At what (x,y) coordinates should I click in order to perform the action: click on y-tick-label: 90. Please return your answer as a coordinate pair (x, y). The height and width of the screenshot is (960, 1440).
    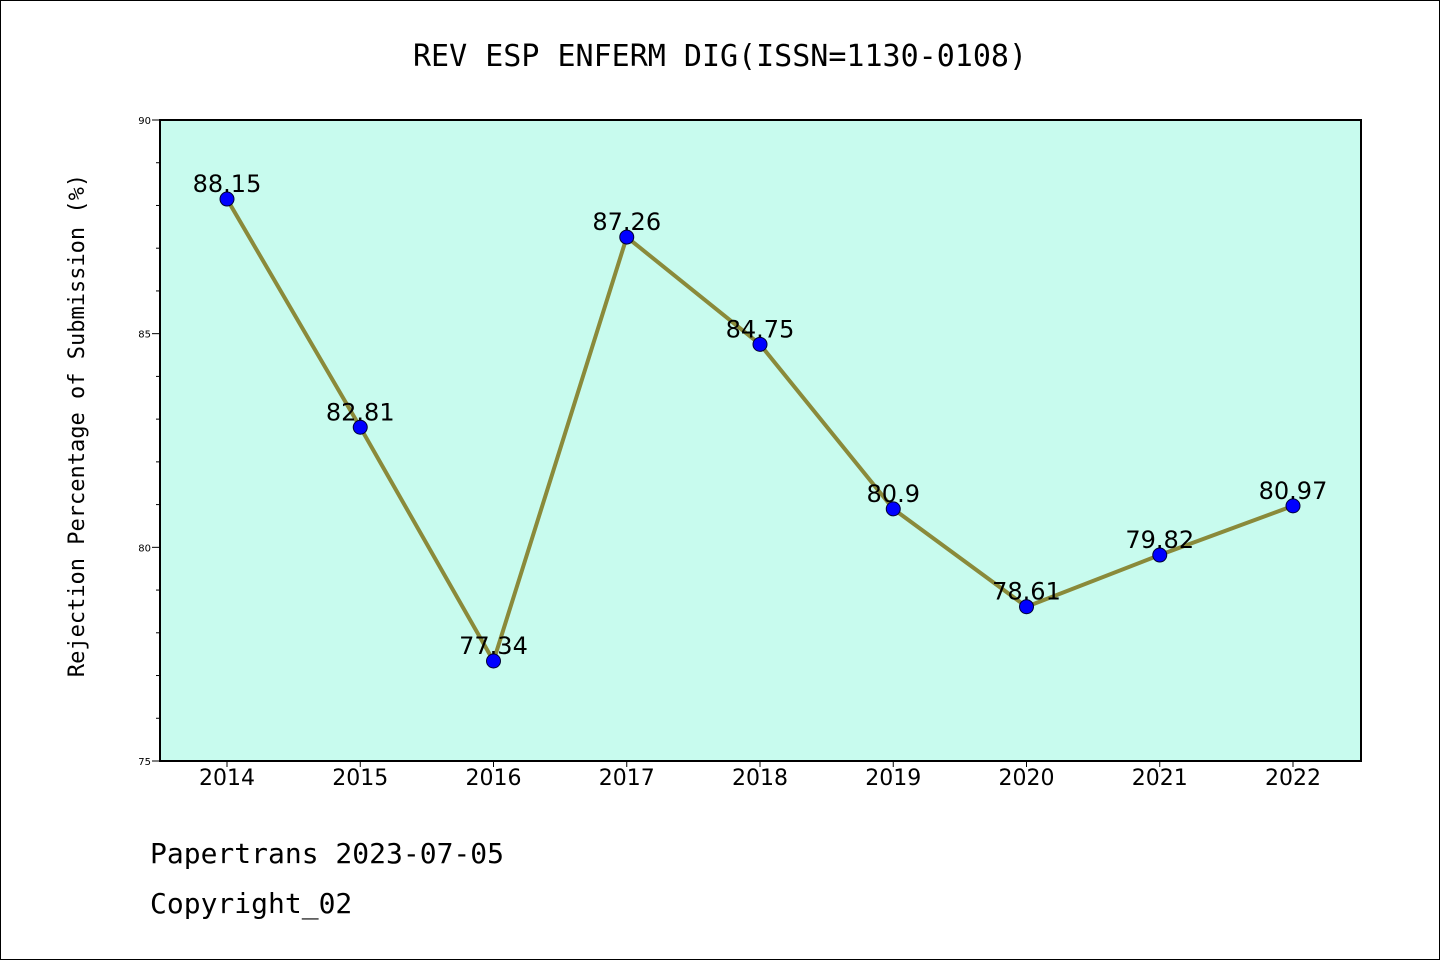
    Looking at the image, I should click on (144, 121).